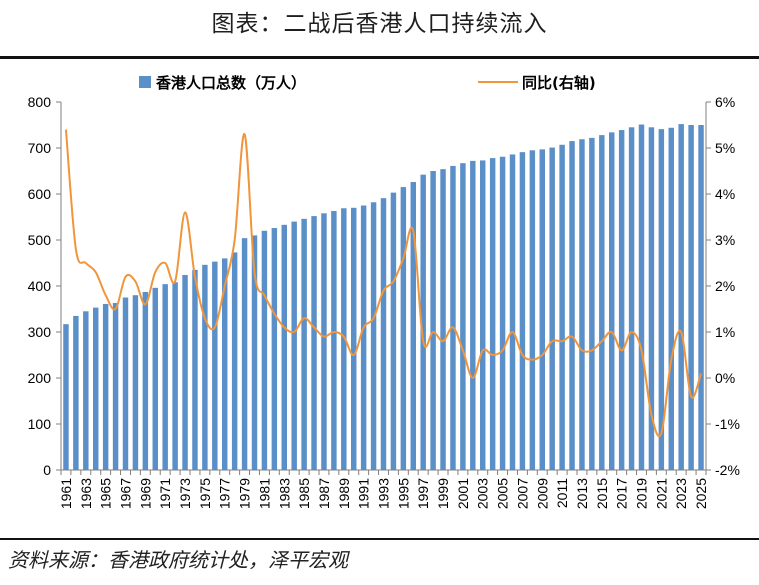 The image size is (759, 585). What do you see at coordinates (701, 493) in the screenshot?
I see `x-tick-label: 2025` at bounding box center [701, 493].